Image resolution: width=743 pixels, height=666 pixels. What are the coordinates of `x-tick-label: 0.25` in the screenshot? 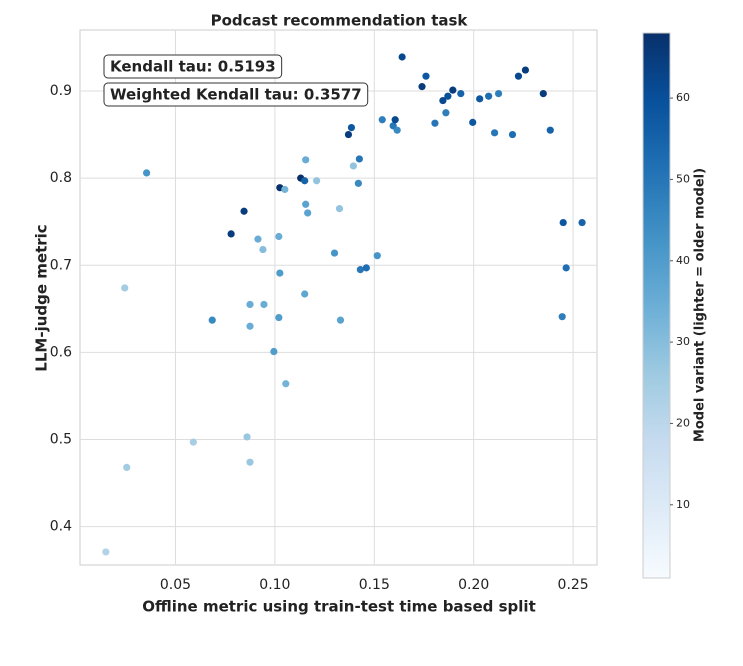 It's located at (573, 585).